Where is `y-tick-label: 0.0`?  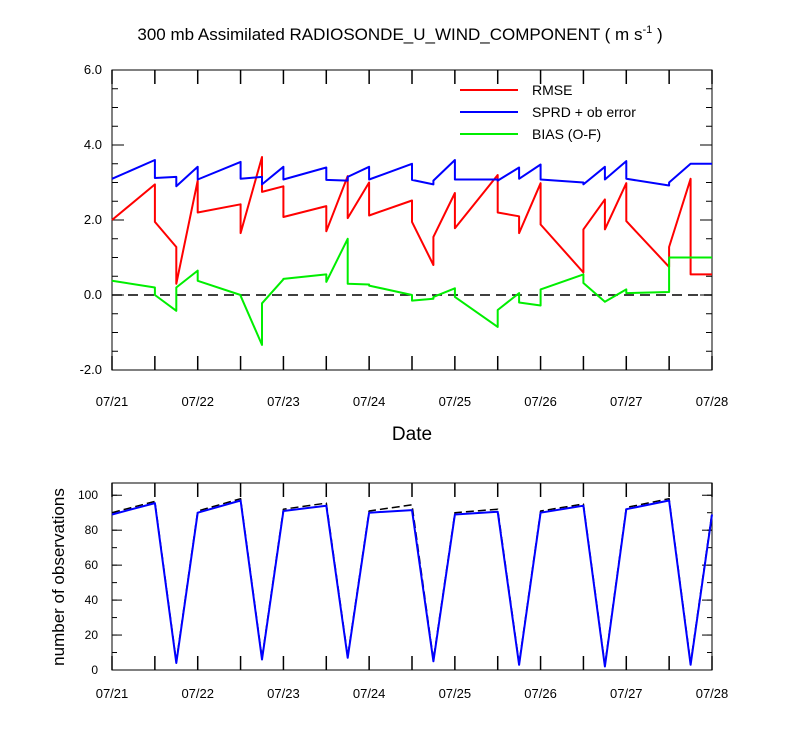 y-tick-label: 0.0 is located at coordinates (93, 294).